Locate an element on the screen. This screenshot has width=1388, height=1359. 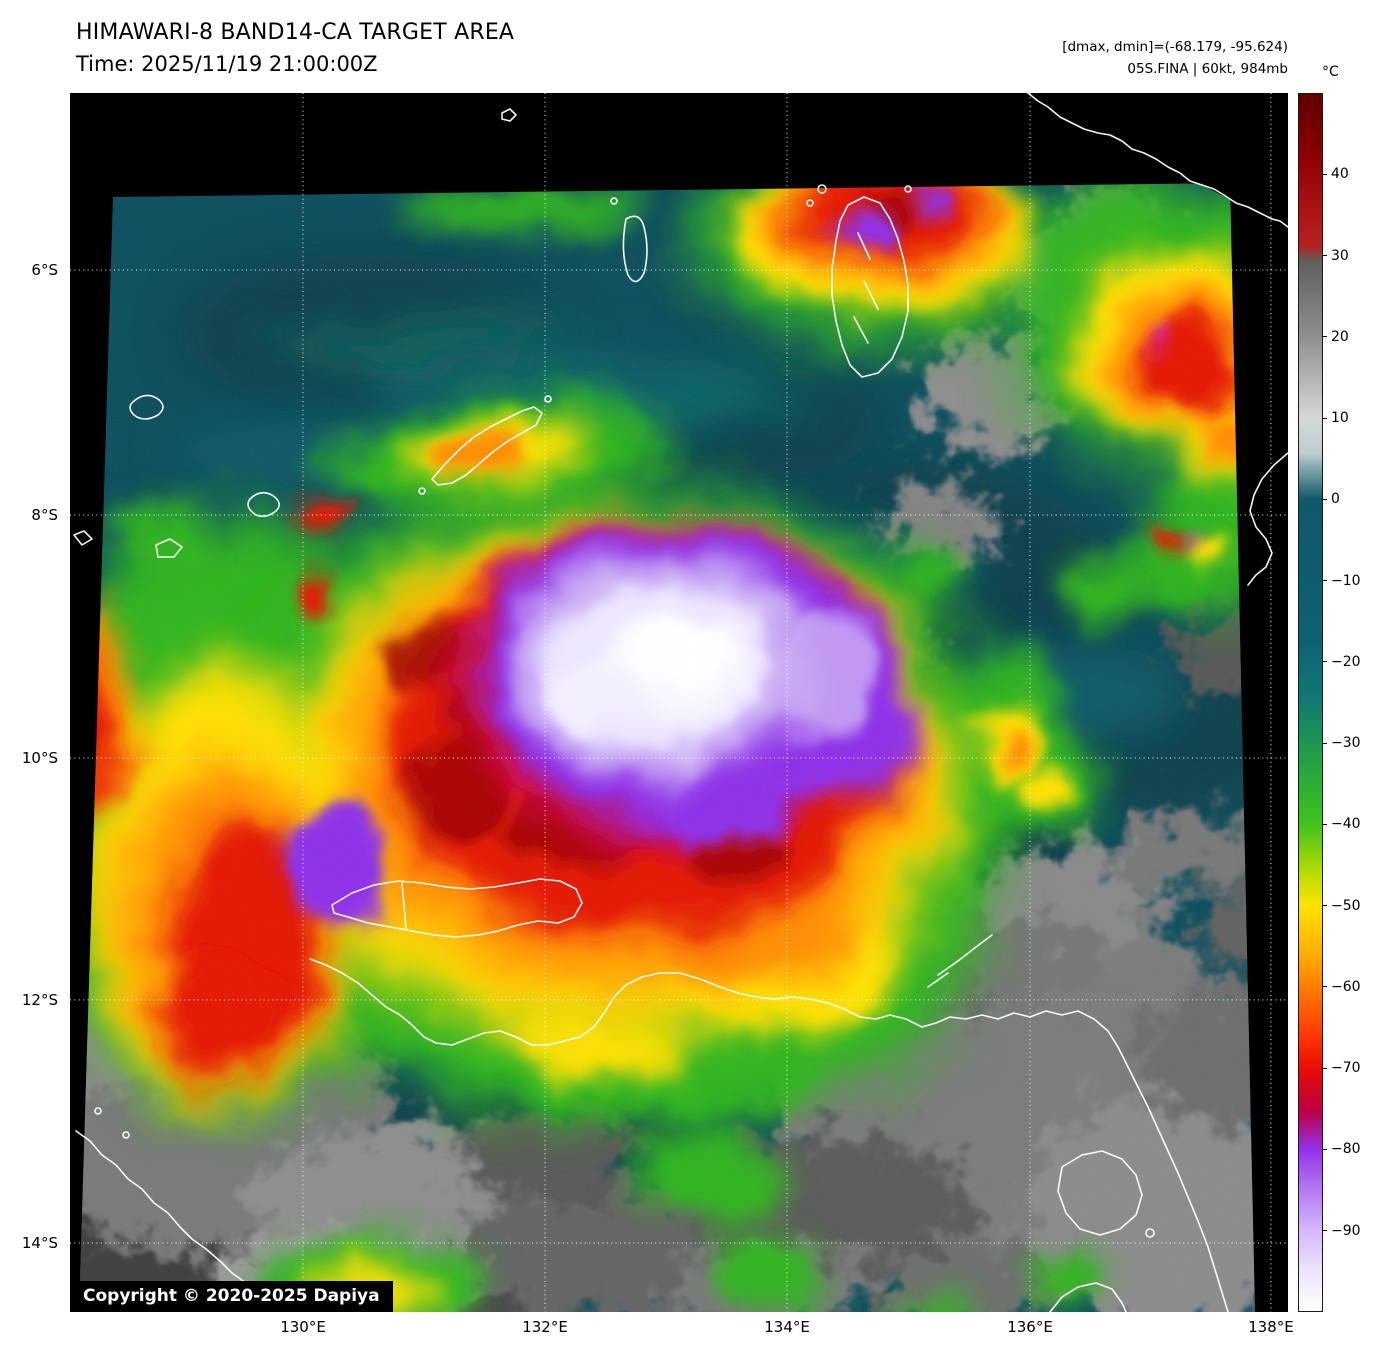
colorbar-tick: −30 is located at coordinates (1342, 743).